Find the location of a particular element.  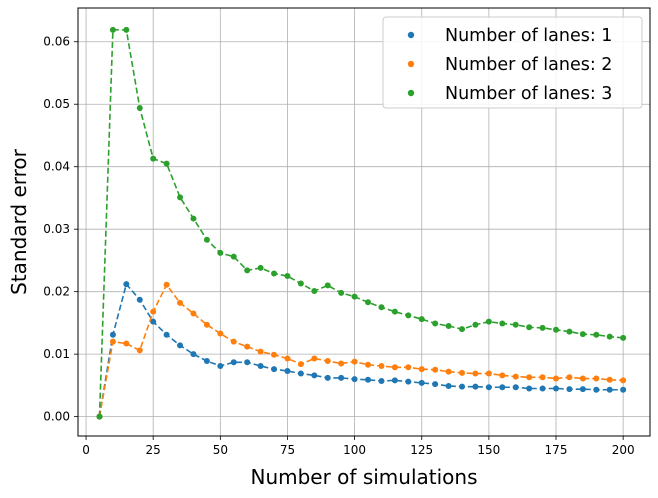

y-axis-title: Standard error is located at coordinates (19, 221).